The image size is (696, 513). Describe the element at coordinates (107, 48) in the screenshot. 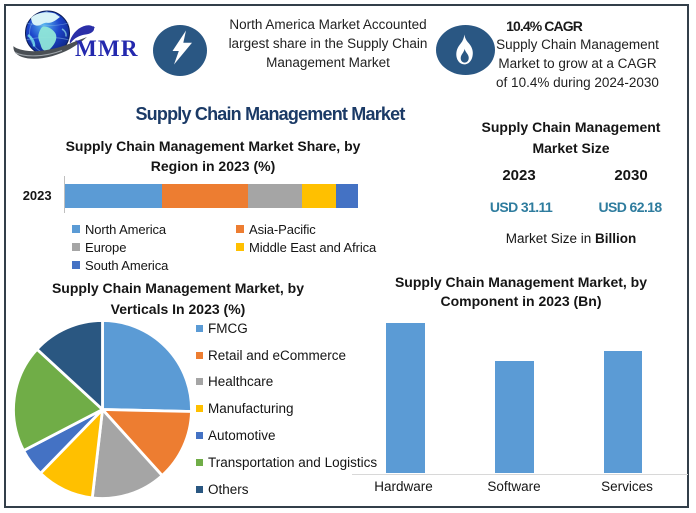

I see `svg-text: MMR` at that location.